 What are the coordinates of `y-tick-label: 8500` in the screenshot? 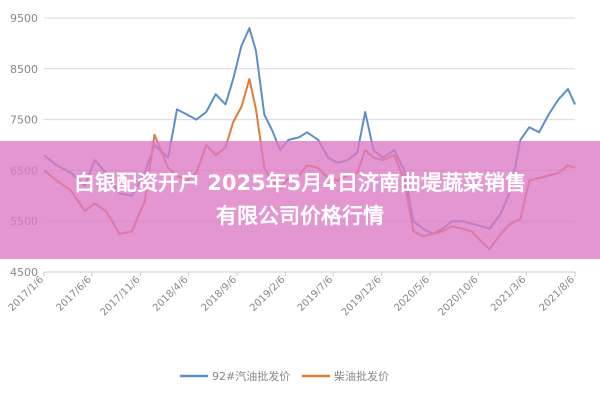 It's located at (24, 69).